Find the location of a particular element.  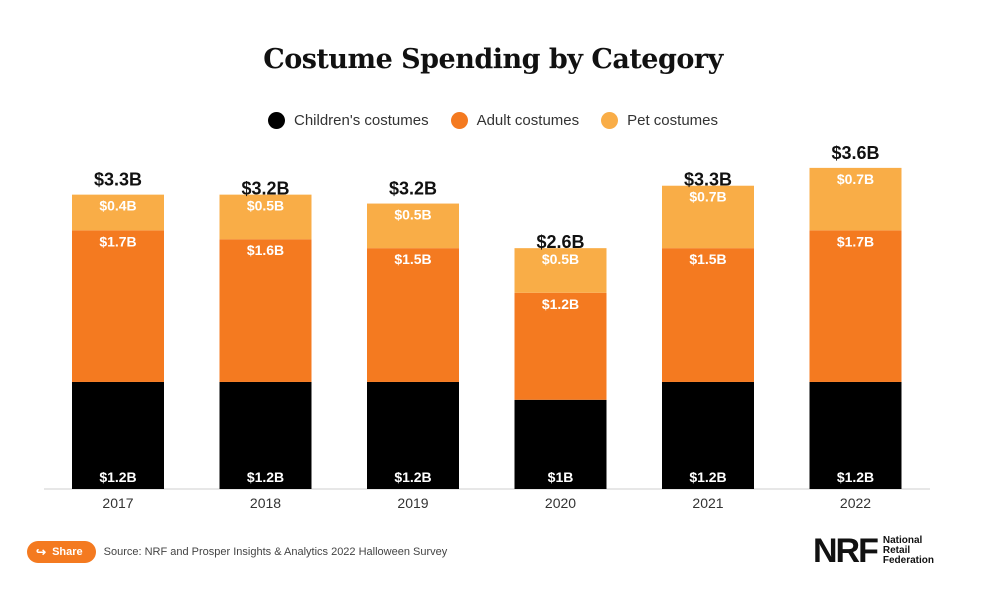

nrf-logo-name: National Retail Federation is located at coordinates (918, 551).